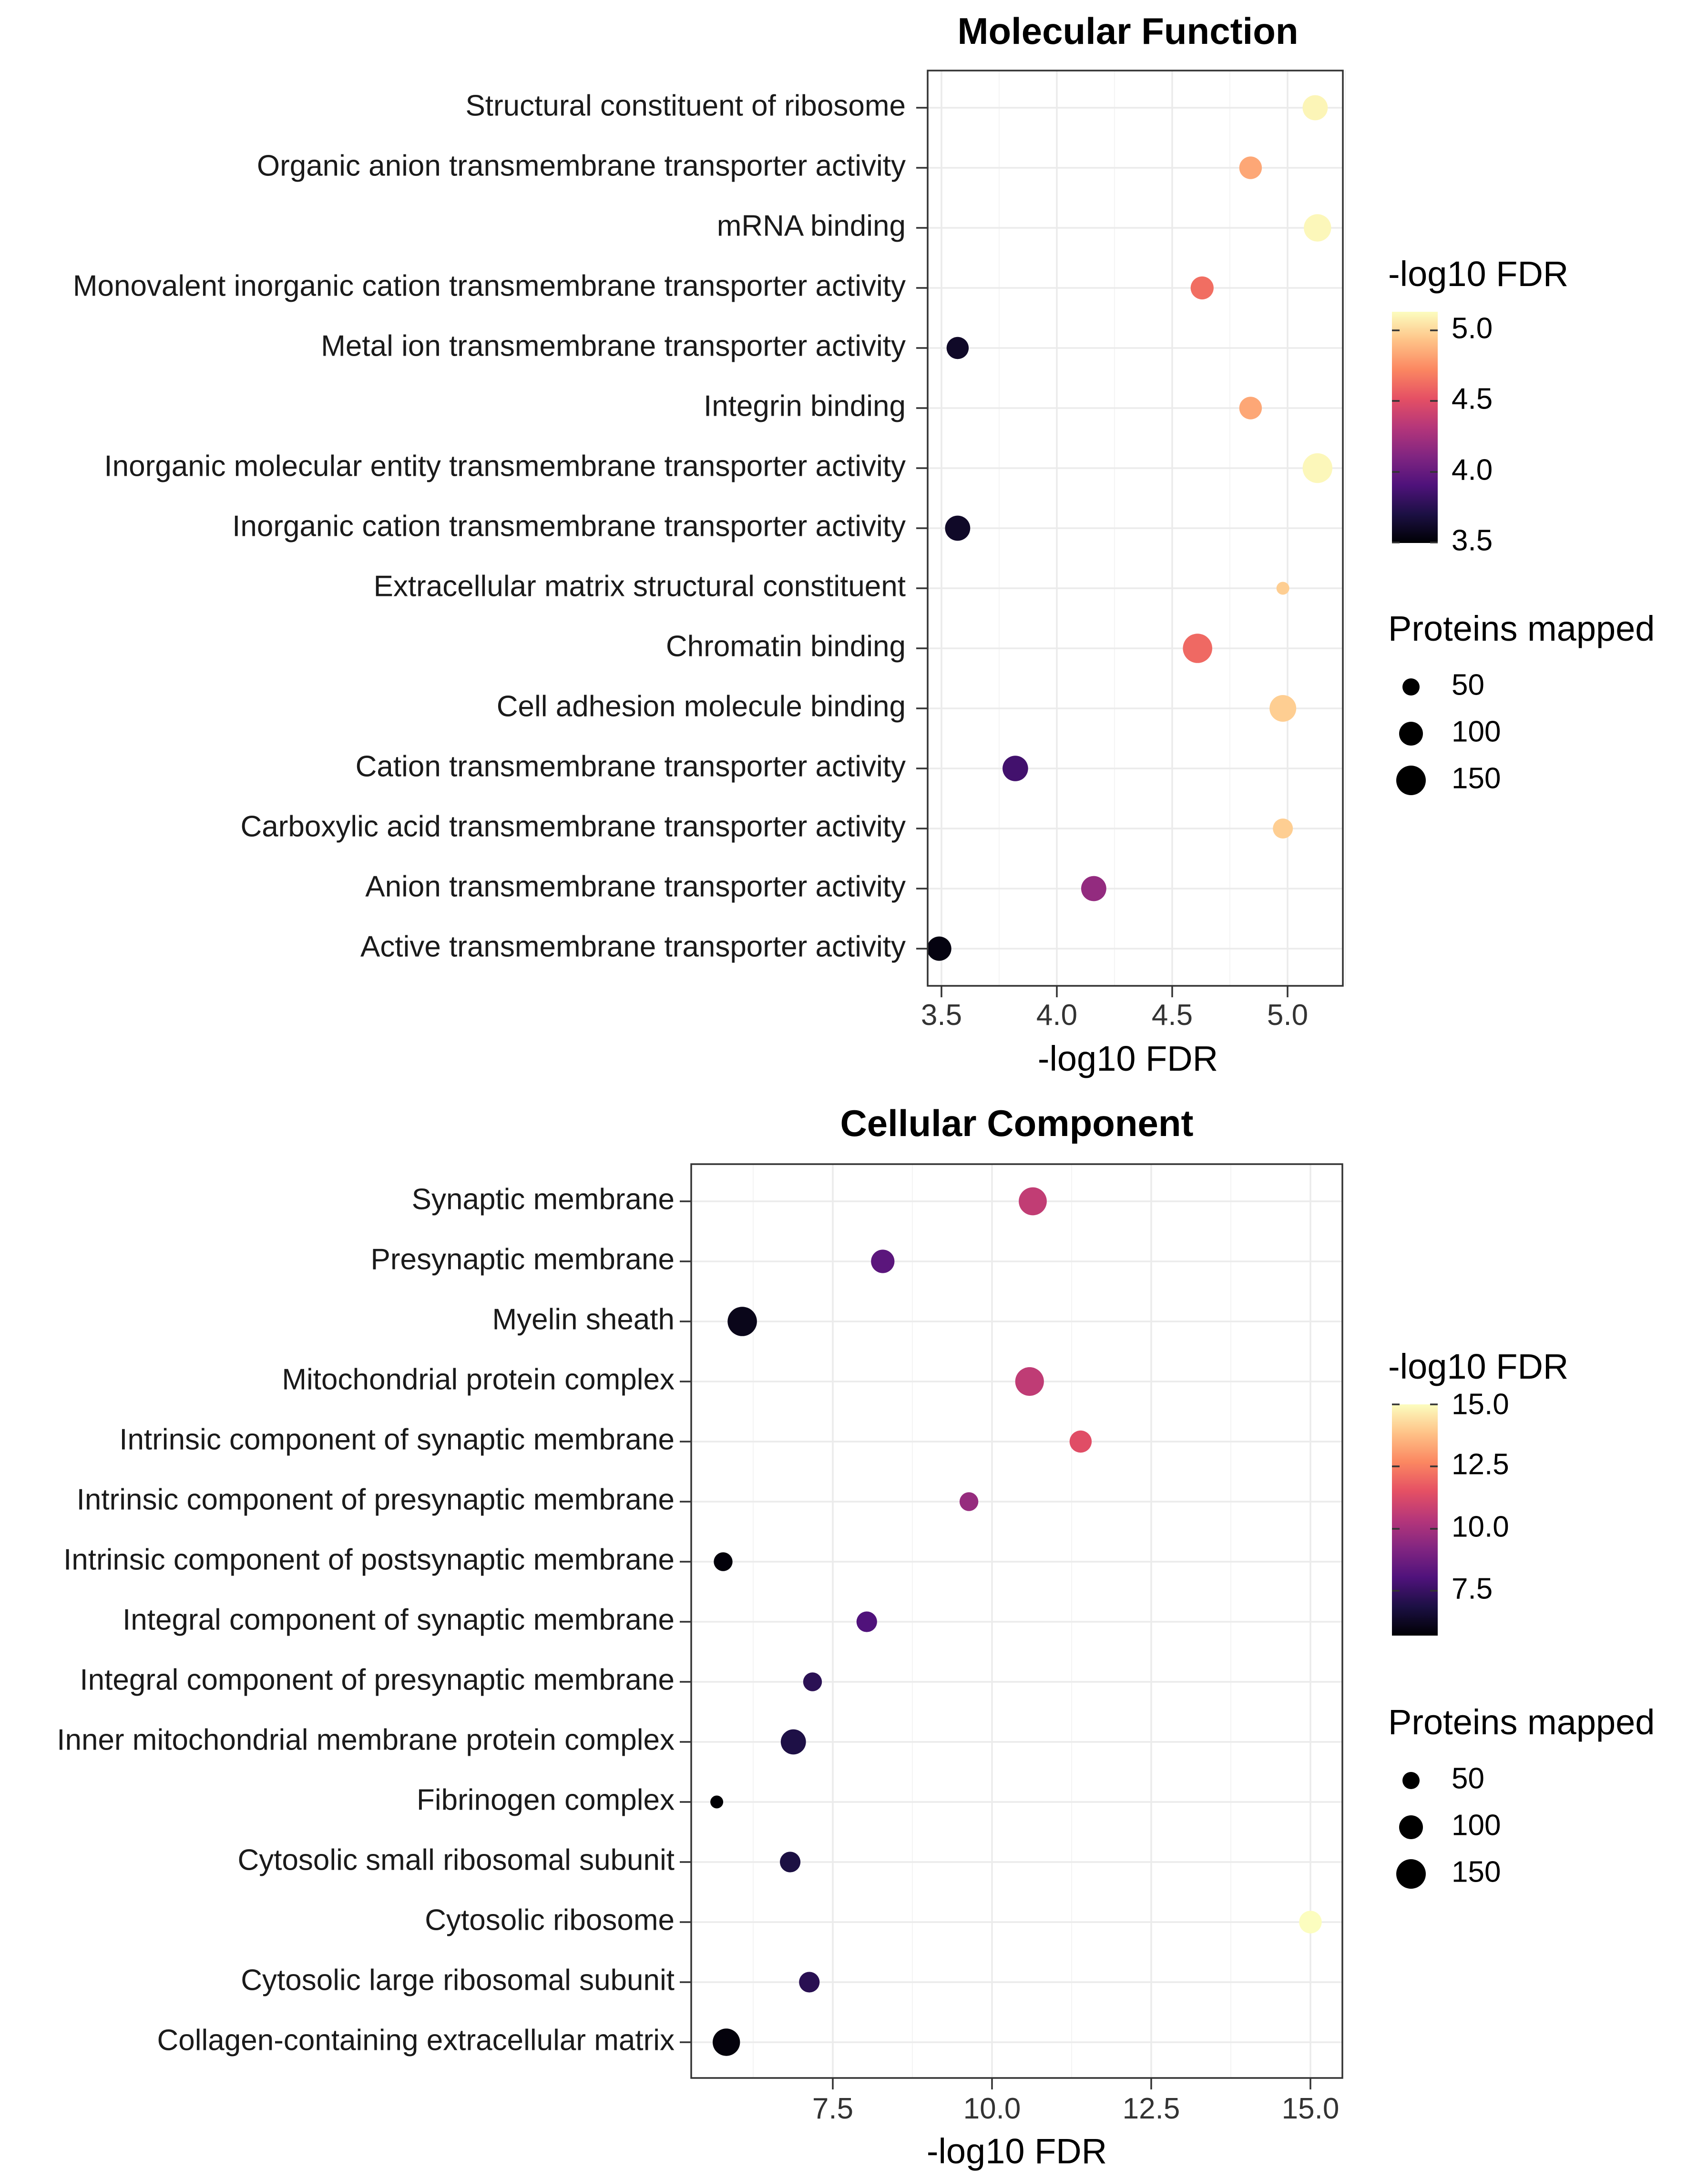  What do you see at coordinates (456, 1860) in the screenshot?
I see `category-label: Cytosolic small ribosomal subunit` at bounding box center [456, 1860].